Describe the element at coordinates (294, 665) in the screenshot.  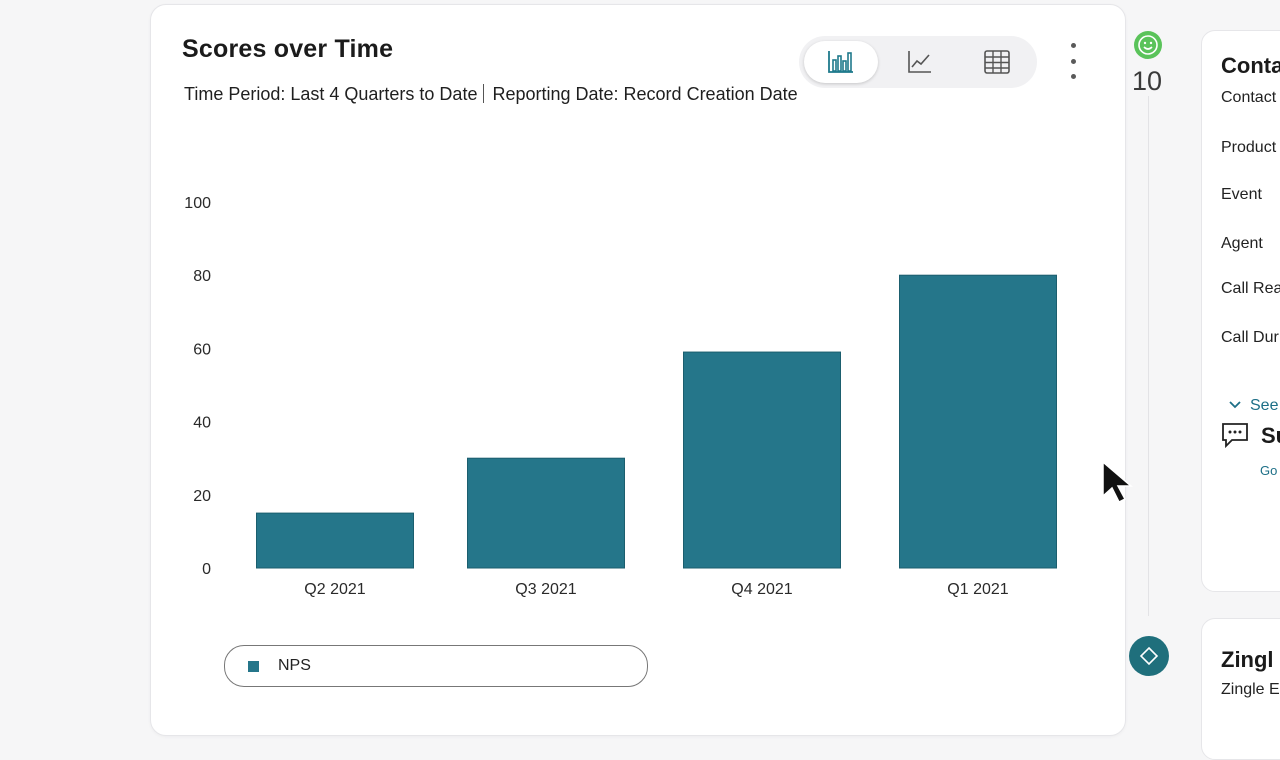
I see `legend-label: NPS` at that location.